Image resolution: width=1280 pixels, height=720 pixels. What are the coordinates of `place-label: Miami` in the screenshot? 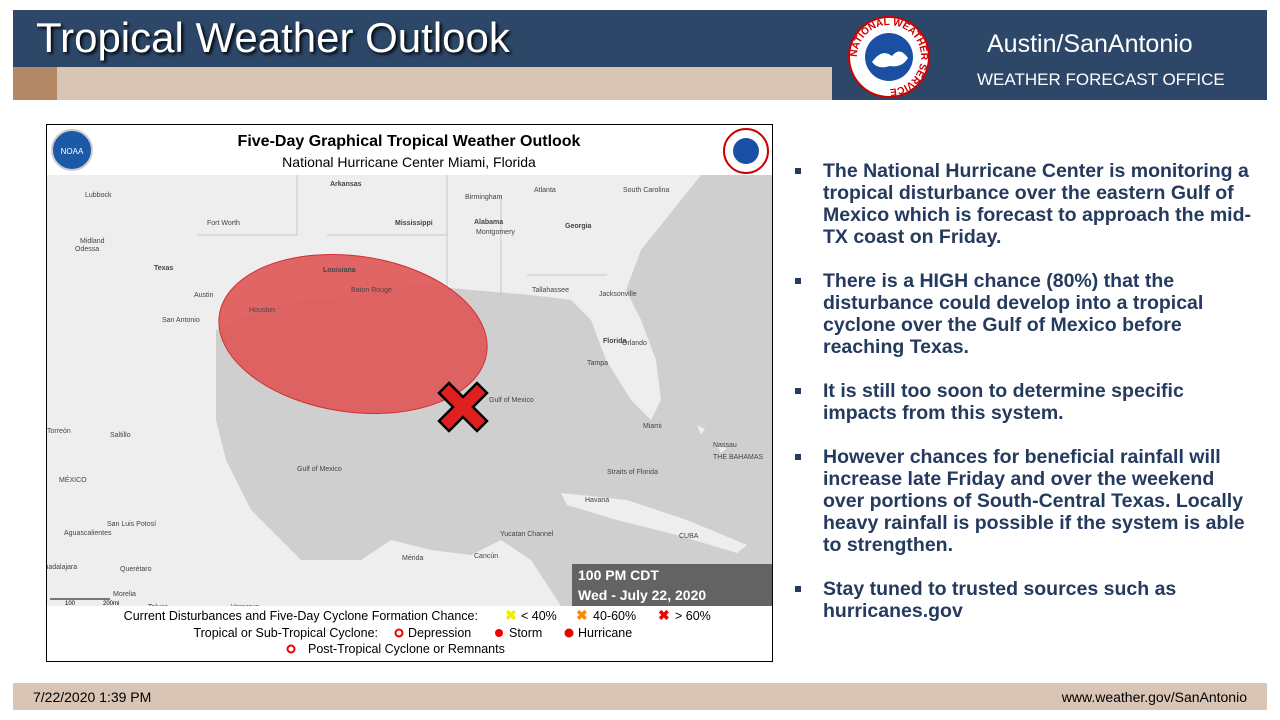 It's located at (652, 426).